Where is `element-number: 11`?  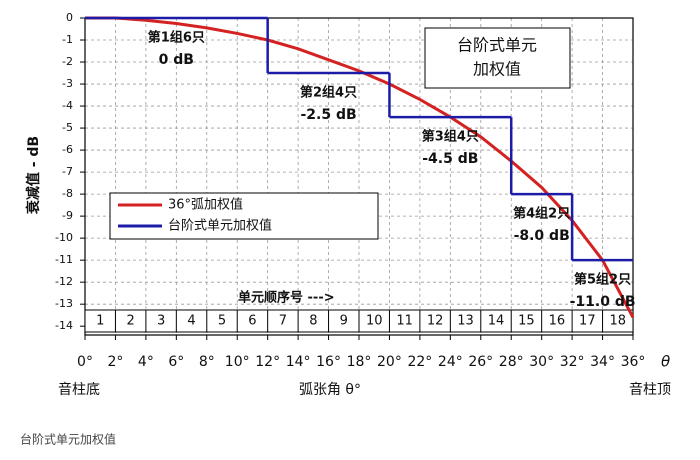
element-number: 11 is located at coordinates (404, 321).